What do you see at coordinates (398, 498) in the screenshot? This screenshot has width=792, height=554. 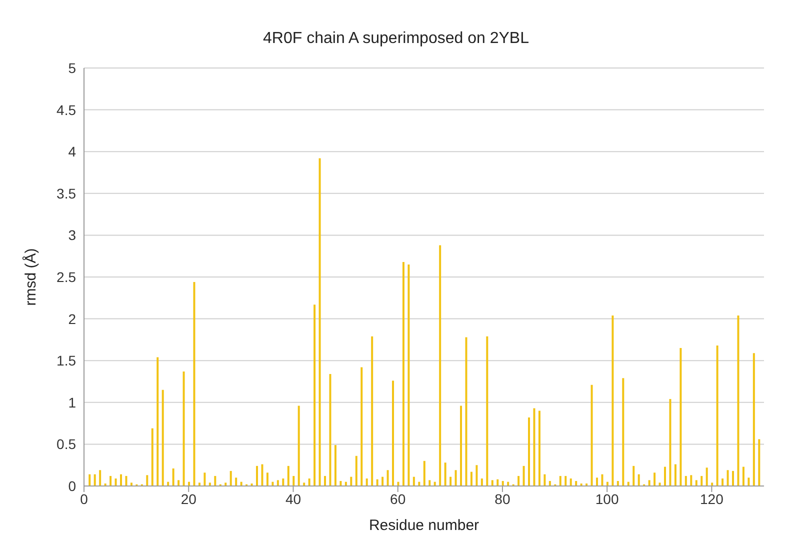 I see `x-tick-label: 60` at bounding box center [398, 498].